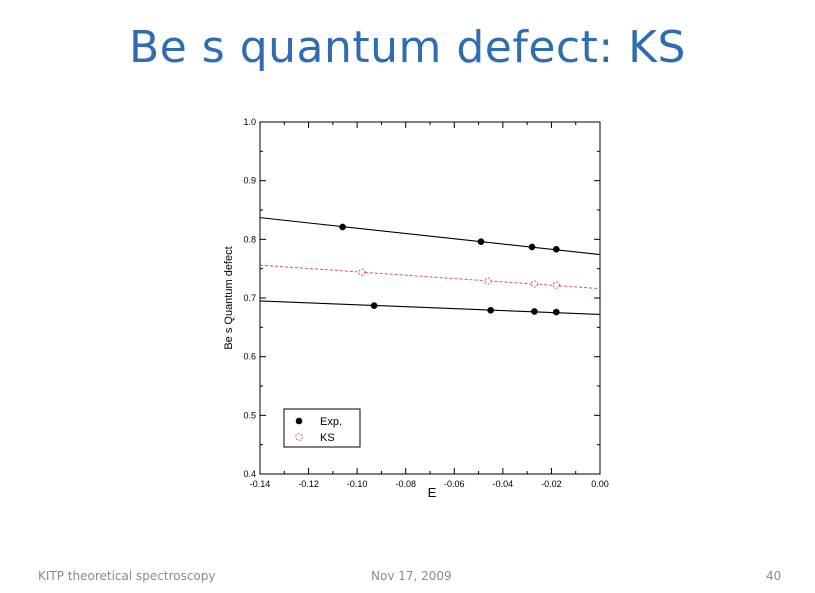 This screenshot has width=815, height=593. I want to click on data-points, so click(449, 269).